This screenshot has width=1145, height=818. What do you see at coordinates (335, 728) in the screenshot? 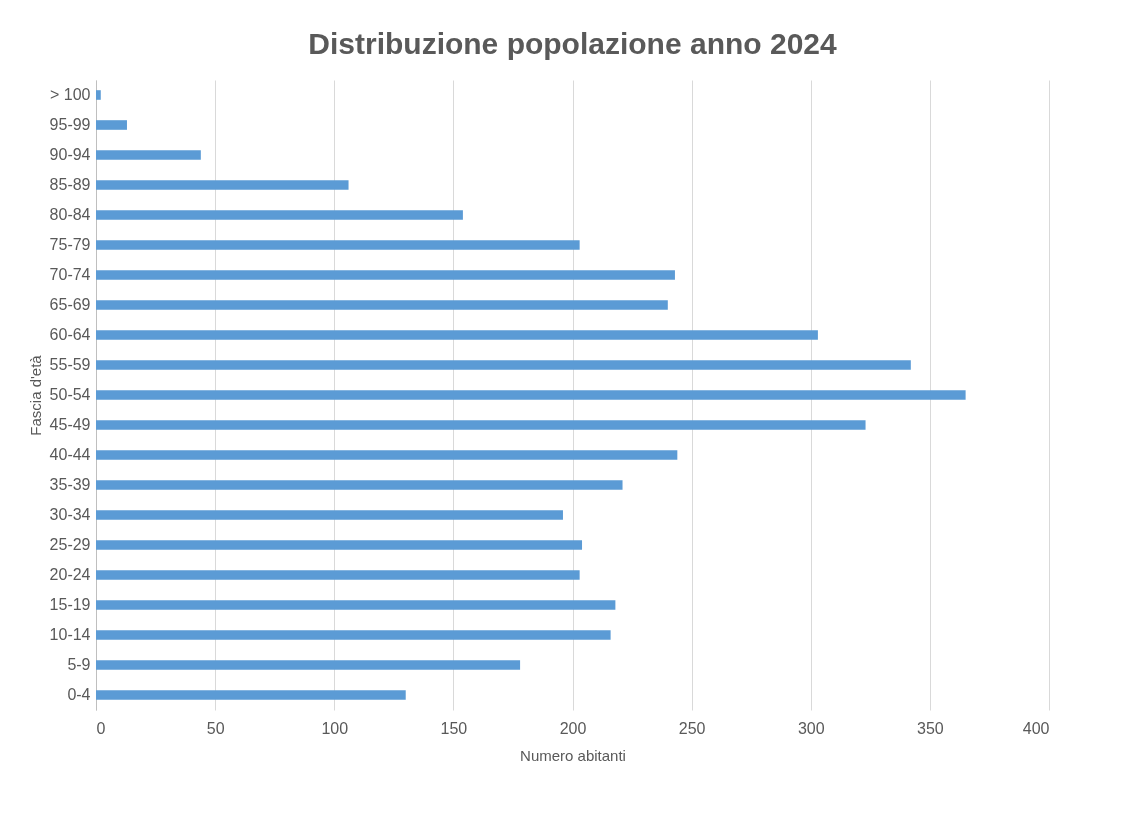
I see `x-tick-label: 100` at bounding box center [335, 728].